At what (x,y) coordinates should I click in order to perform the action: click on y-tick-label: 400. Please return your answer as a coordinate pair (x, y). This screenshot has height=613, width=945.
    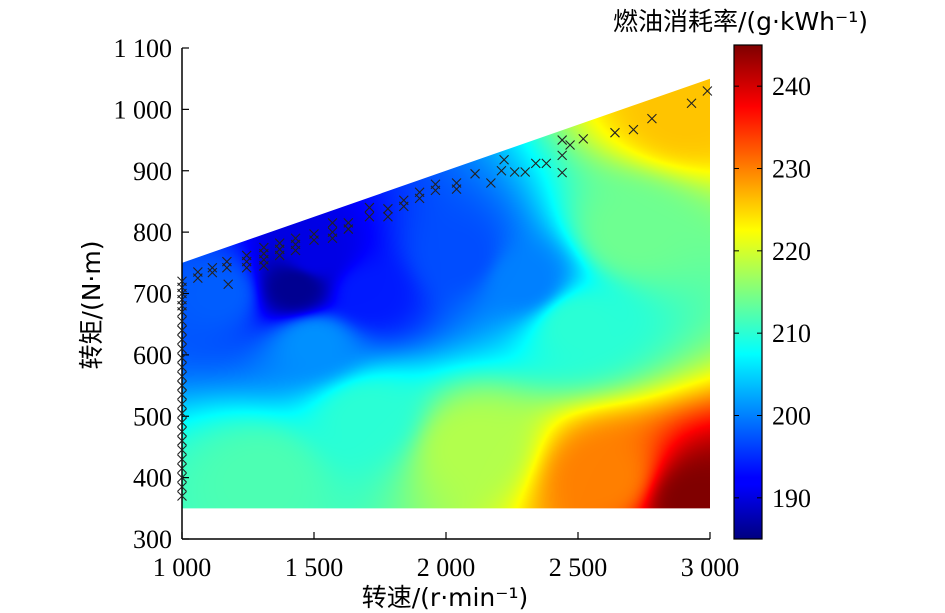
    Looking at the image, I should click on (152, 478).